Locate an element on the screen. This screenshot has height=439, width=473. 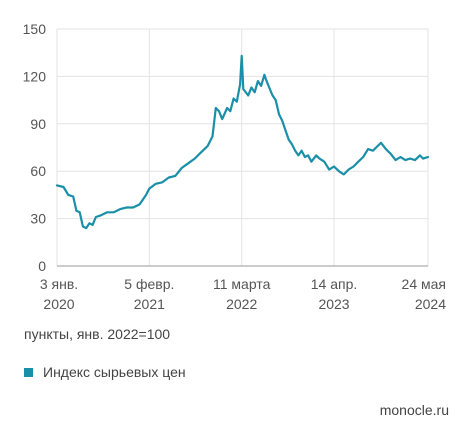
x-tick-label-year: 2023 is located at coordinates (333, 304).